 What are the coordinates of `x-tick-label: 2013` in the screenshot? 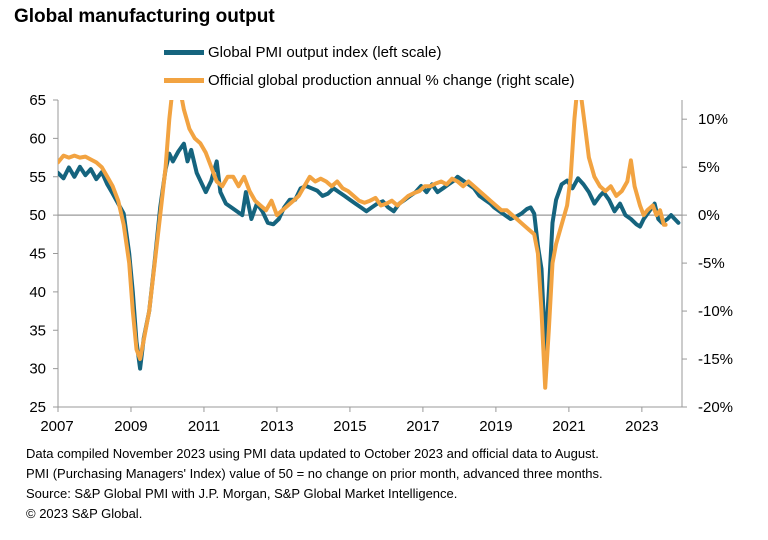 It's located at (276, 426).